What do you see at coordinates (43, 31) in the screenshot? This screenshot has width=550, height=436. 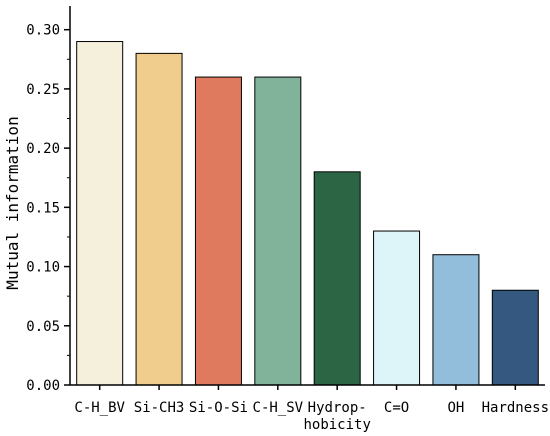 I see `y-tick-label-6: 0.30` at bounding box center [43, 31].